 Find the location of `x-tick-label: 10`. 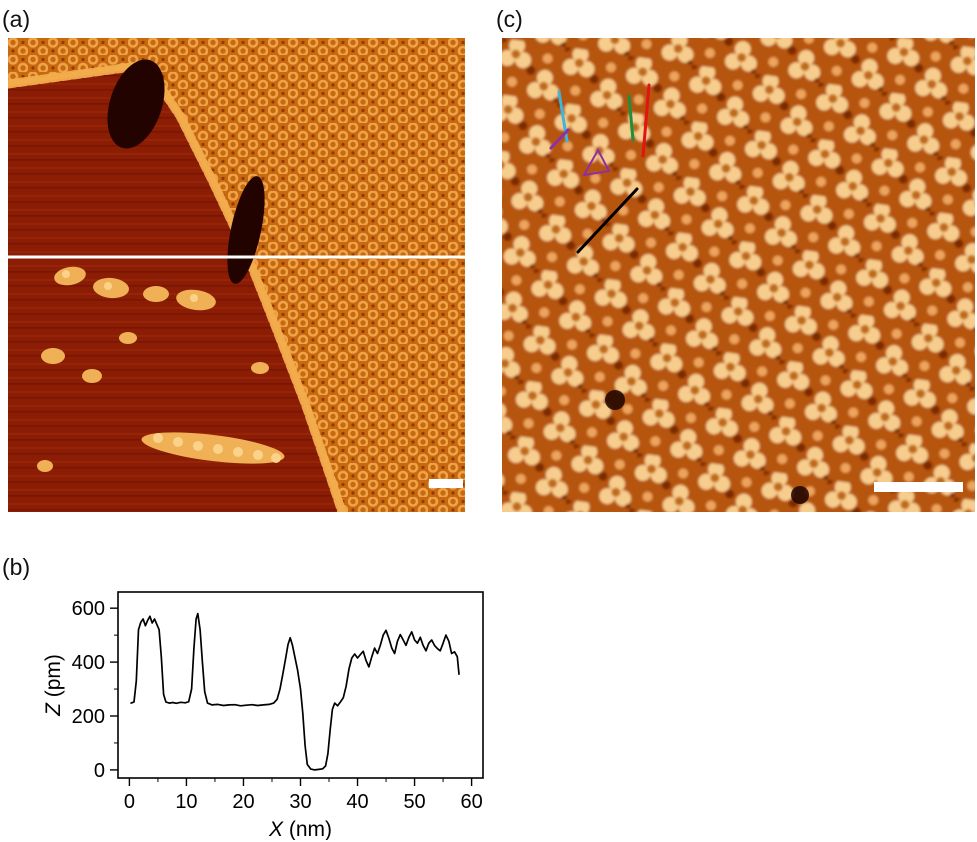

x-tick-label: 10 is located at coordinates (186, 802).